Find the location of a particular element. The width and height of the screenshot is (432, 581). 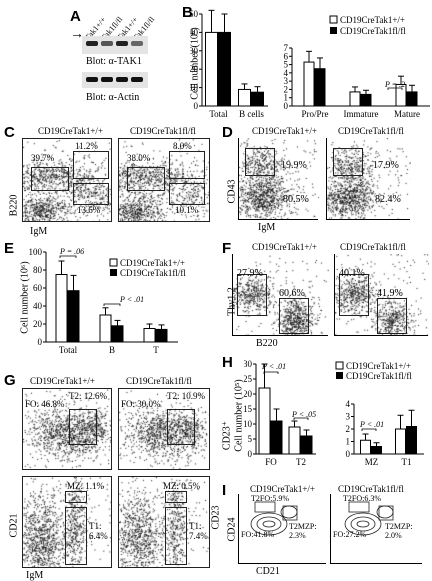

c-ko-br: 10.1% is located at coordinates (187, 210).